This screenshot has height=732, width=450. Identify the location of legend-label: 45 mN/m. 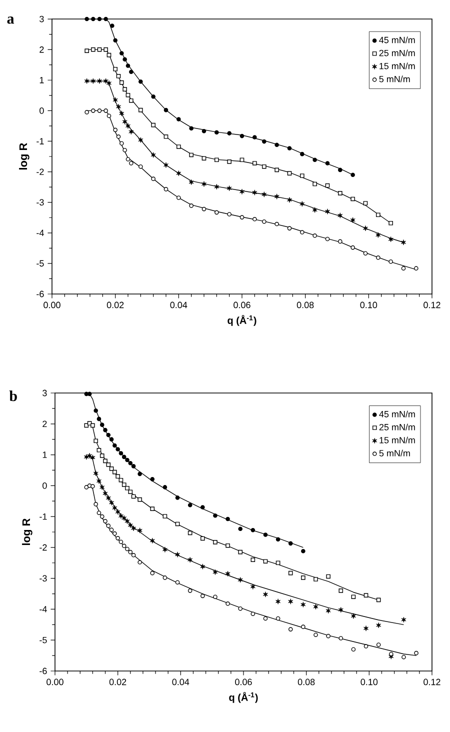
(397, 414).